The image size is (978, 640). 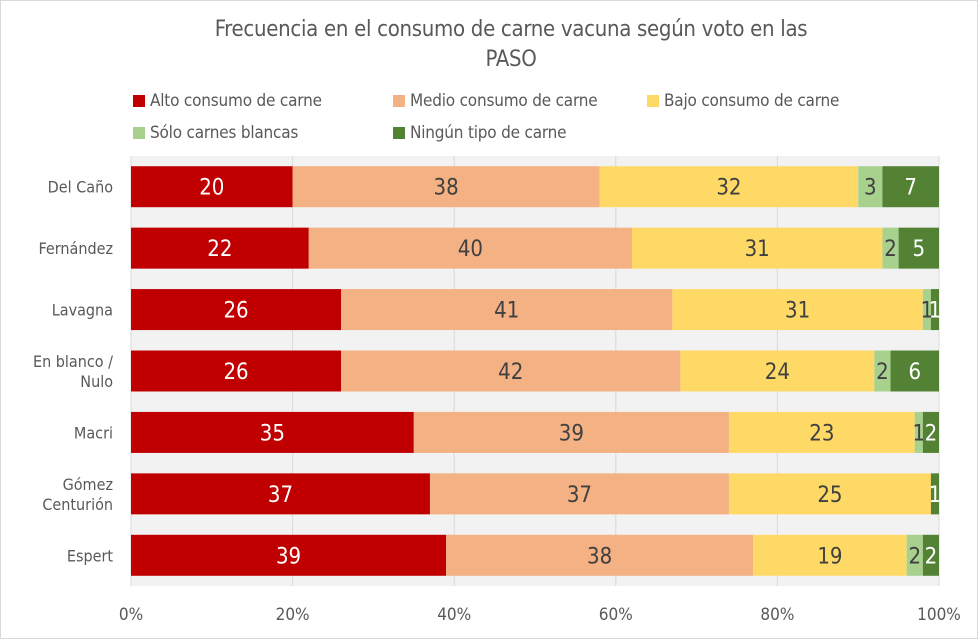 I want to click on legend-label-alto: Alto consumo de carne, so click(x=236, y=101).